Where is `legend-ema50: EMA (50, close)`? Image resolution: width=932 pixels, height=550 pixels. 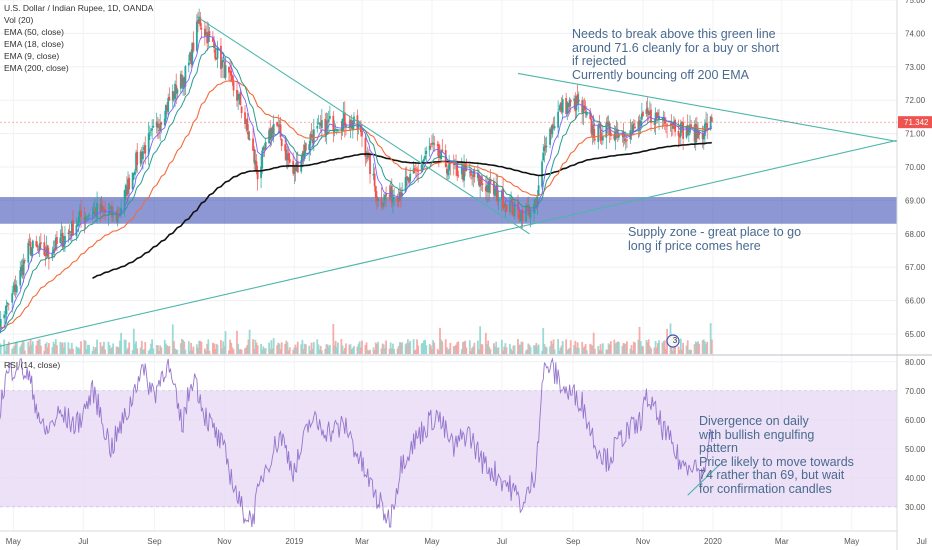 legend-ema50: EMA (50, close) is located at coordinates (34, 32).